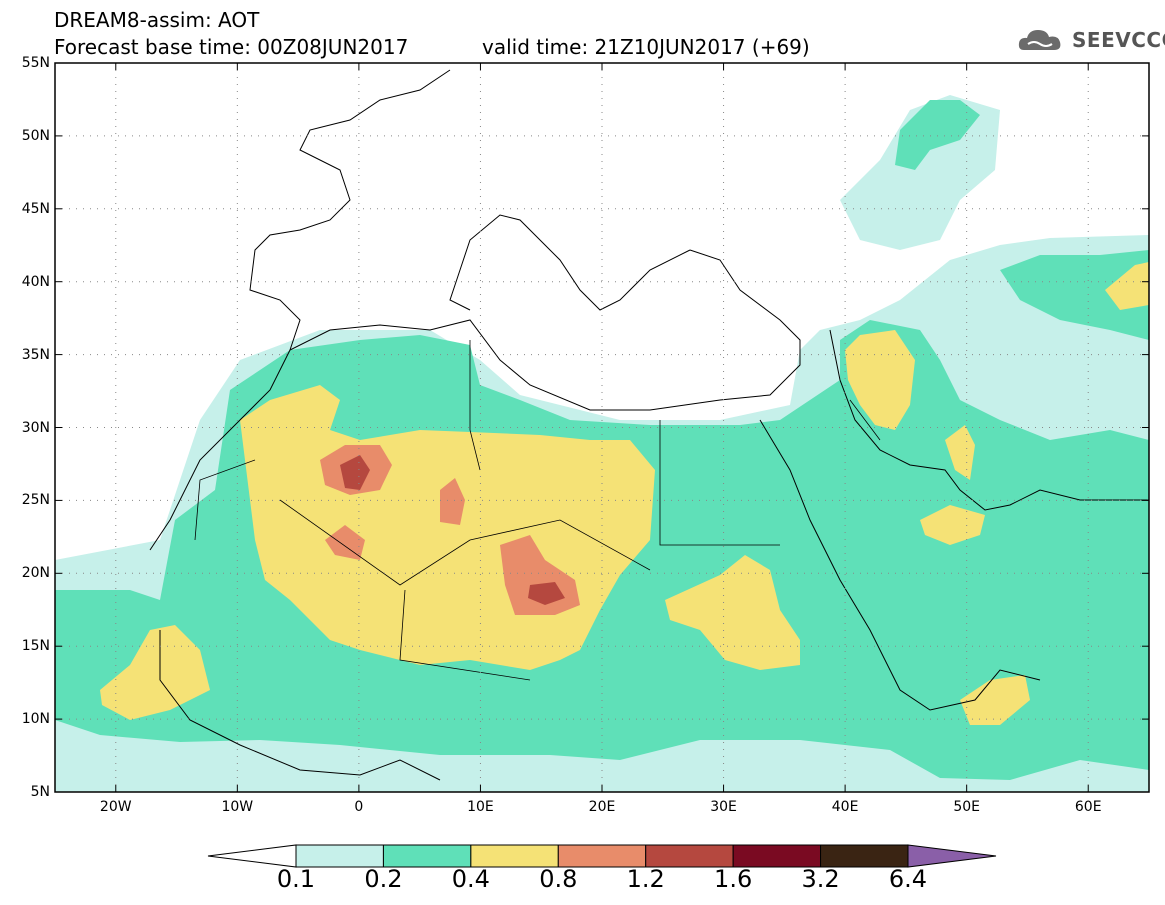  What do you see at coordinates (35, 573) in the screenshot?
I see `lat-tick-label: 20N` at bounding box center [35, 573].